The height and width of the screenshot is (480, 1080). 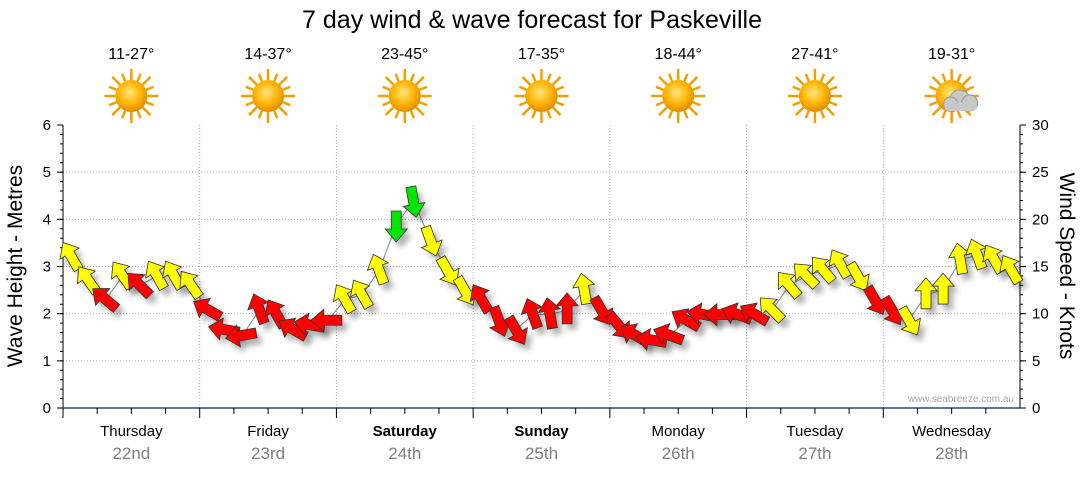 What do you see at coordinates (961, 100) in the screenshot?
I see `cloud-icon` at bounding box center [961, 100].